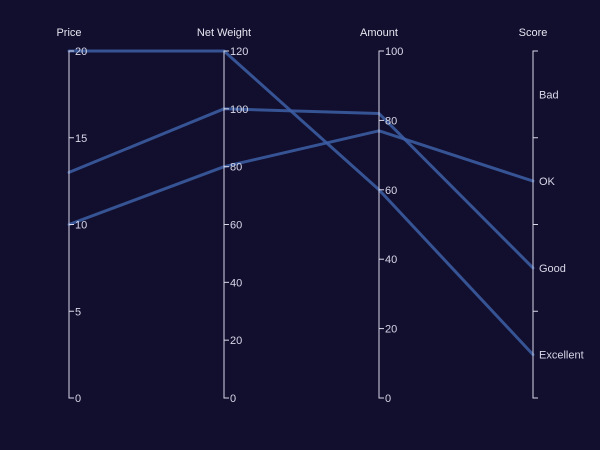 This screenshot has width=600, height=450. Describe the element at coordinates (71, 216) in the screenshot. I see `axis-price: Price 0 5 10 15 20` at that location.